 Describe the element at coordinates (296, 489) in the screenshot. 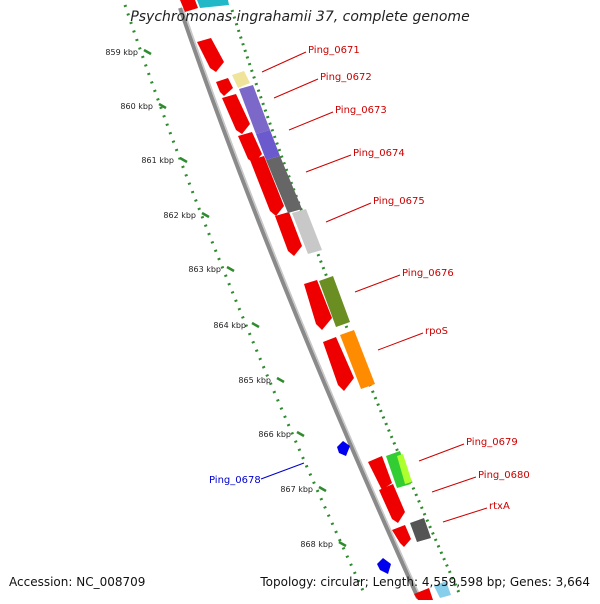

I see `ruler-tick-label: 867 kbp` at that location.